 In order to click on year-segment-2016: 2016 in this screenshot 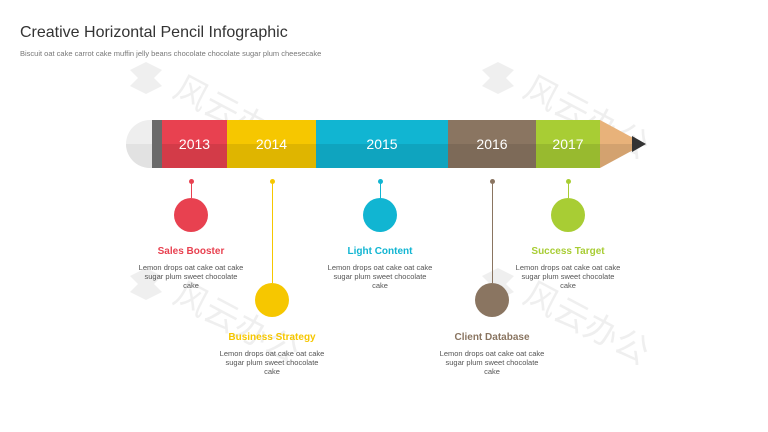, I will do `click(492, 144)`.